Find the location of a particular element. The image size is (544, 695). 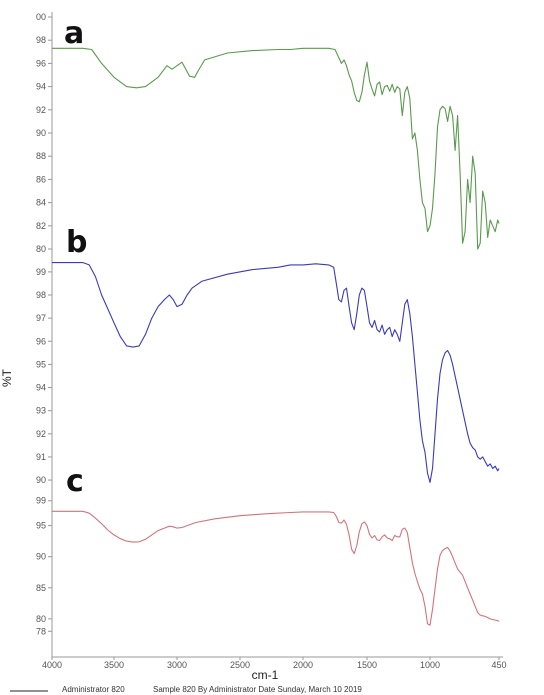

y-tick-label: 97 is located at coordinates (41, 318).